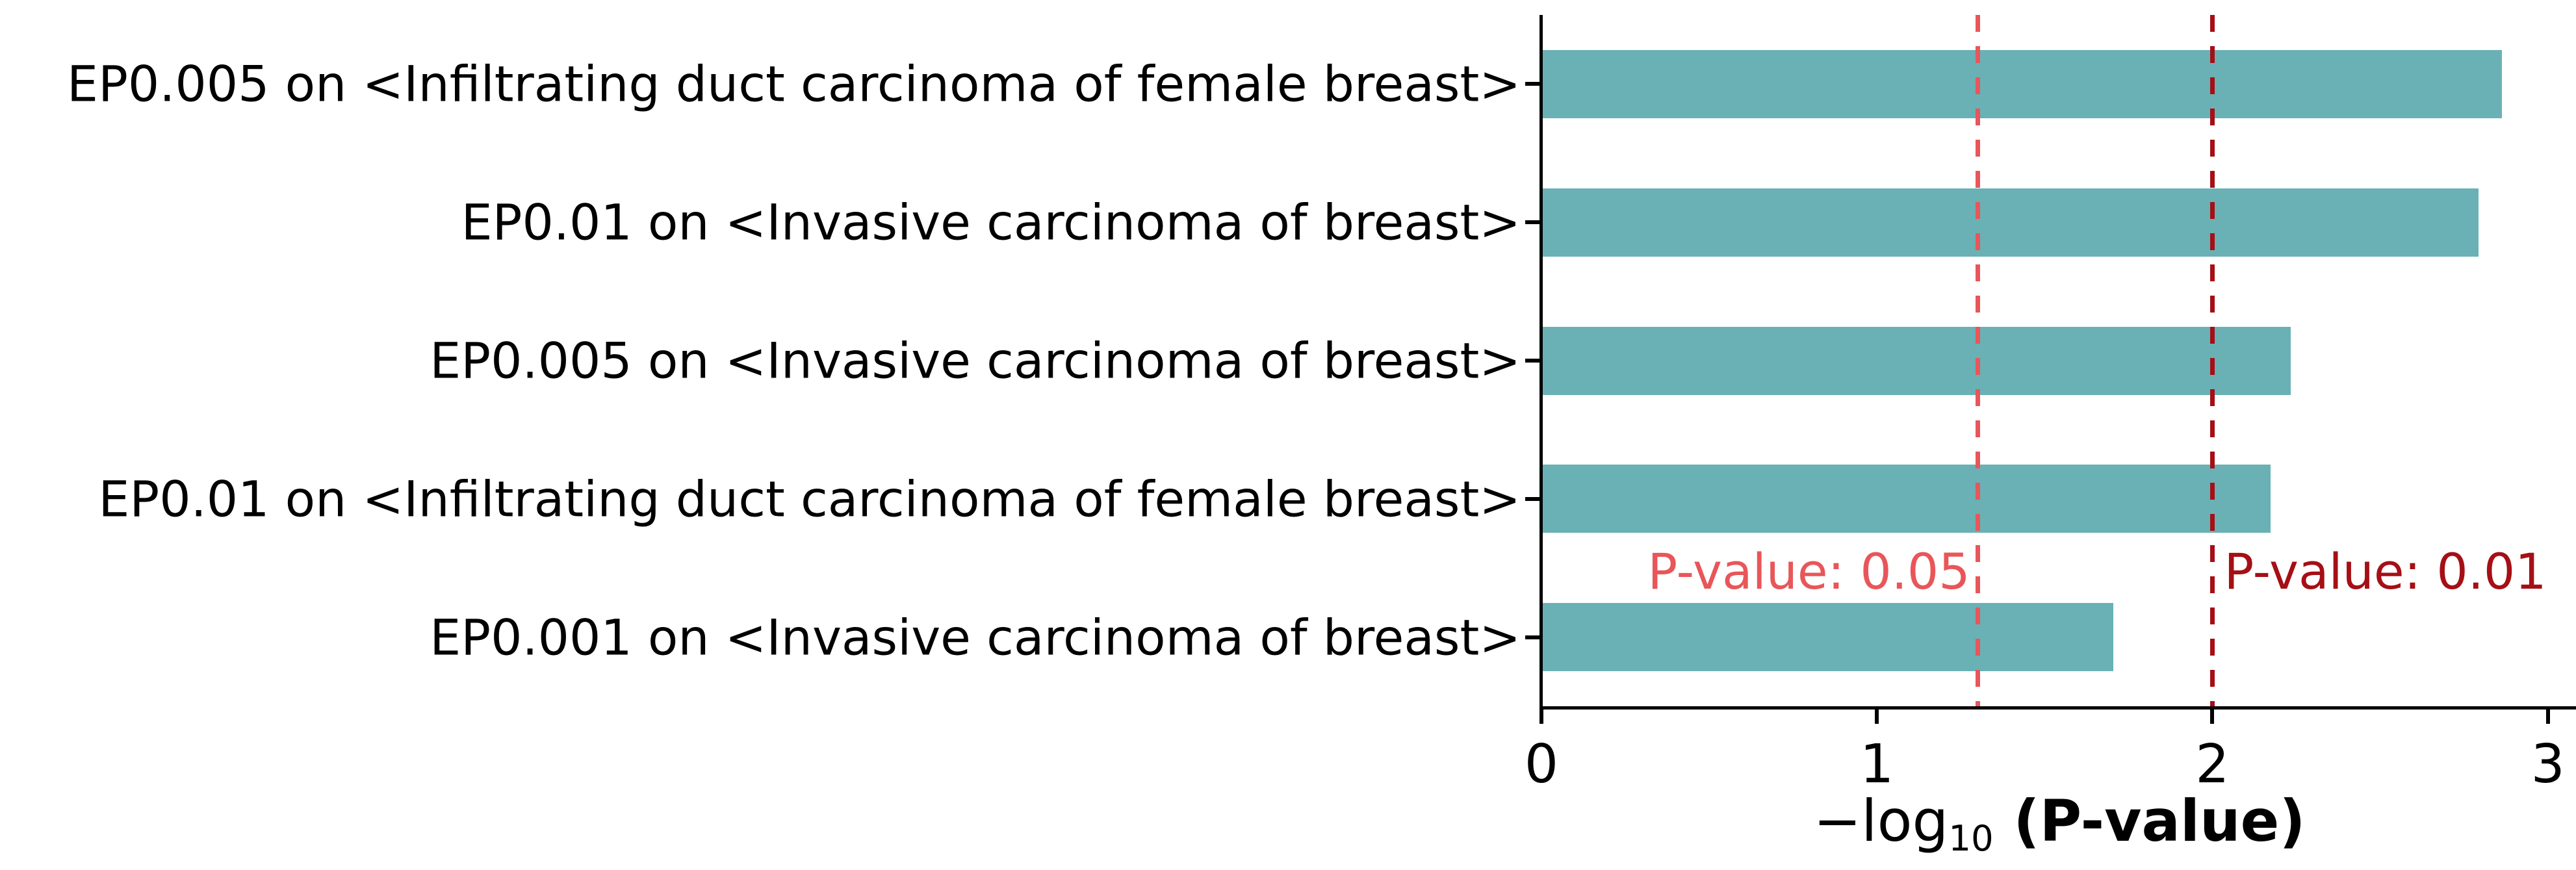  What do you see at coordinates (1978, 360) in the screenshot?
I see `reference-line-p005` at bounding box center [1978, 360].